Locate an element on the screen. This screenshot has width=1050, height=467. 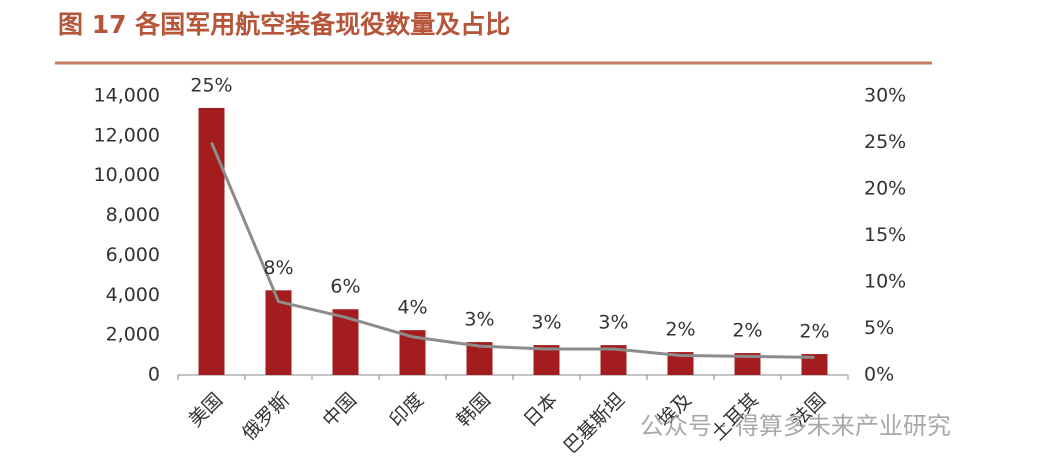
x-tick-label: 俄罗斯 is located at coordinates (266, 417).